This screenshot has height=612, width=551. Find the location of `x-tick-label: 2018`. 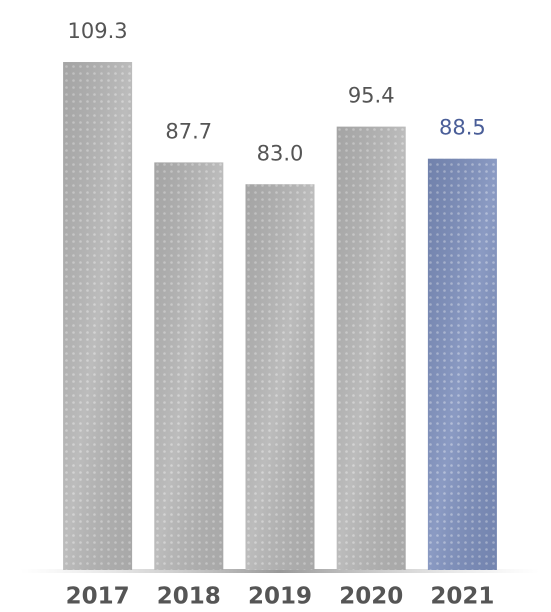

x-tick-label: 2018 is located at coordinates (189, 597).